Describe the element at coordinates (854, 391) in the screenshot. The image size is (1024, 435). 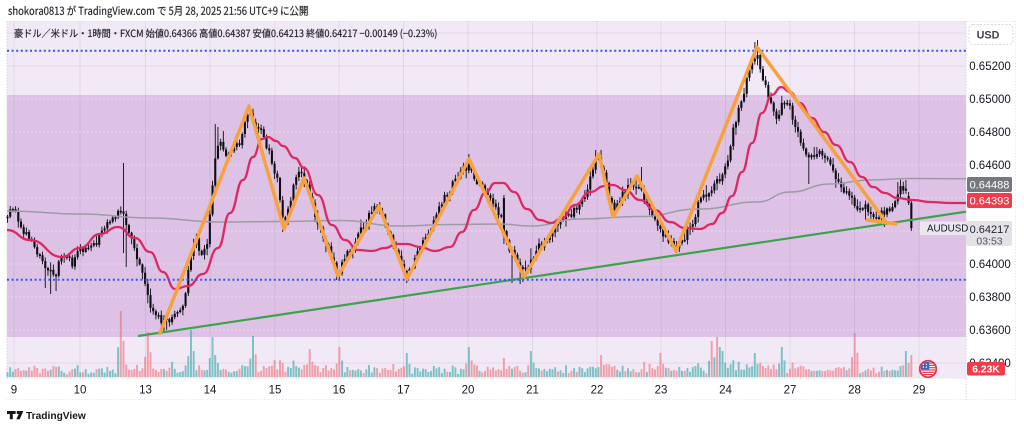
I see `svg-text: 28` at that location.